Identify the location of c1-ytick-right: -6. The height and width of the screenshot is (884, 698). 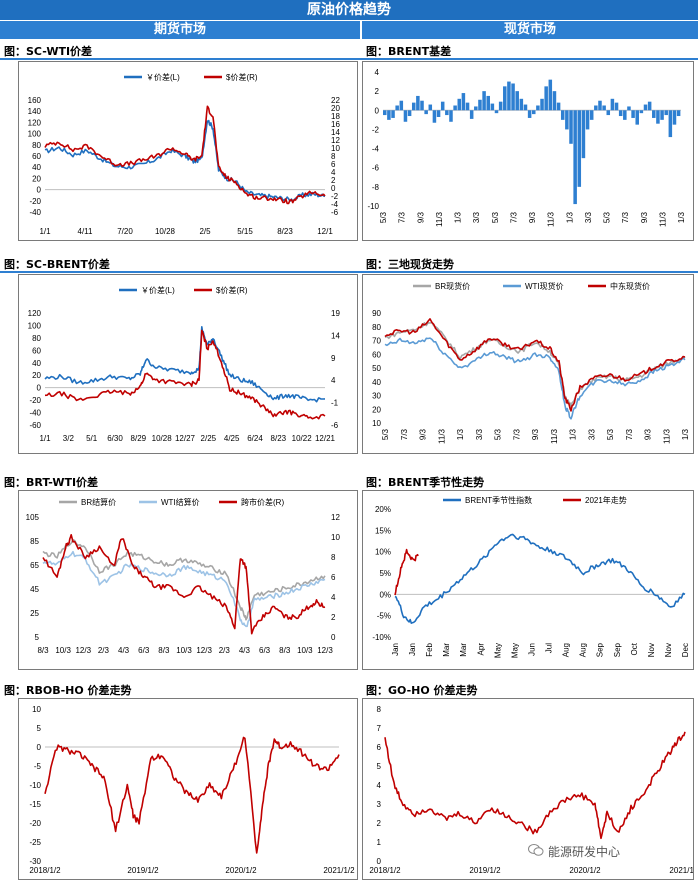
(335, 212).